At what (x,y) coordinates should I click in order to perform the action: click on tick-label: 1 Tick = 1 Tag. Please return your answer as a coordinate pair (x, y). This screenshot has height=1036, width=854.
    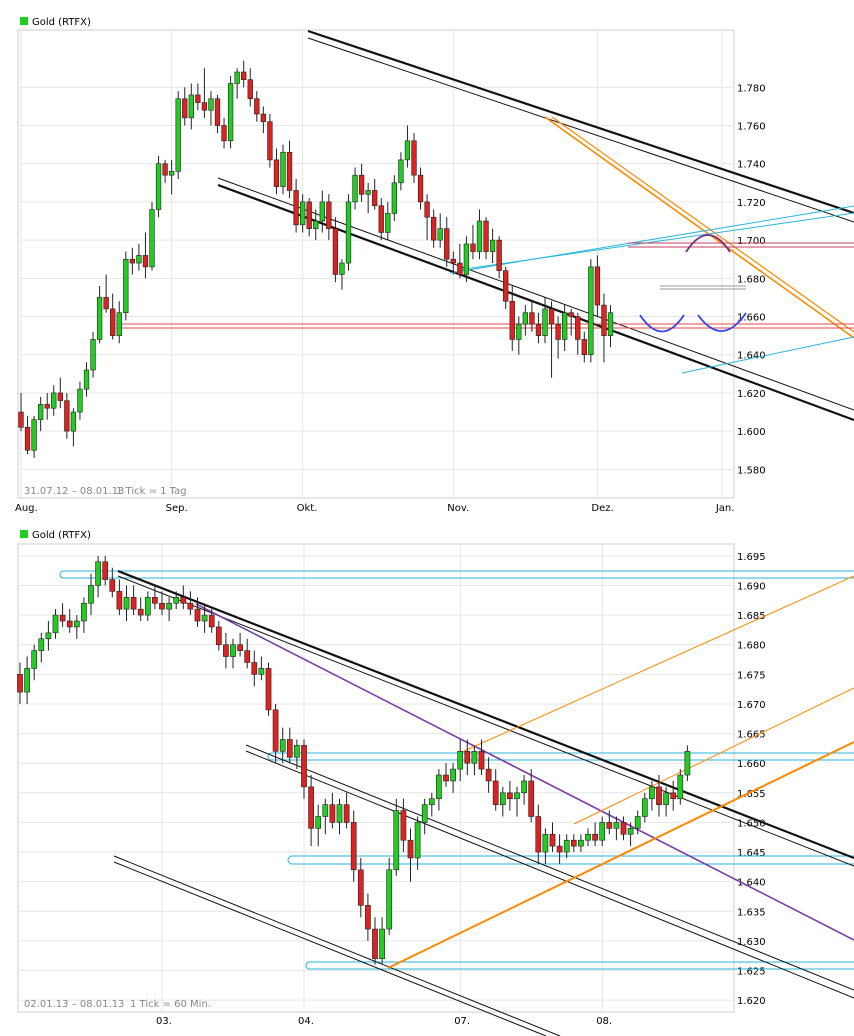
    Looking at the image, I should click on (151, 491).